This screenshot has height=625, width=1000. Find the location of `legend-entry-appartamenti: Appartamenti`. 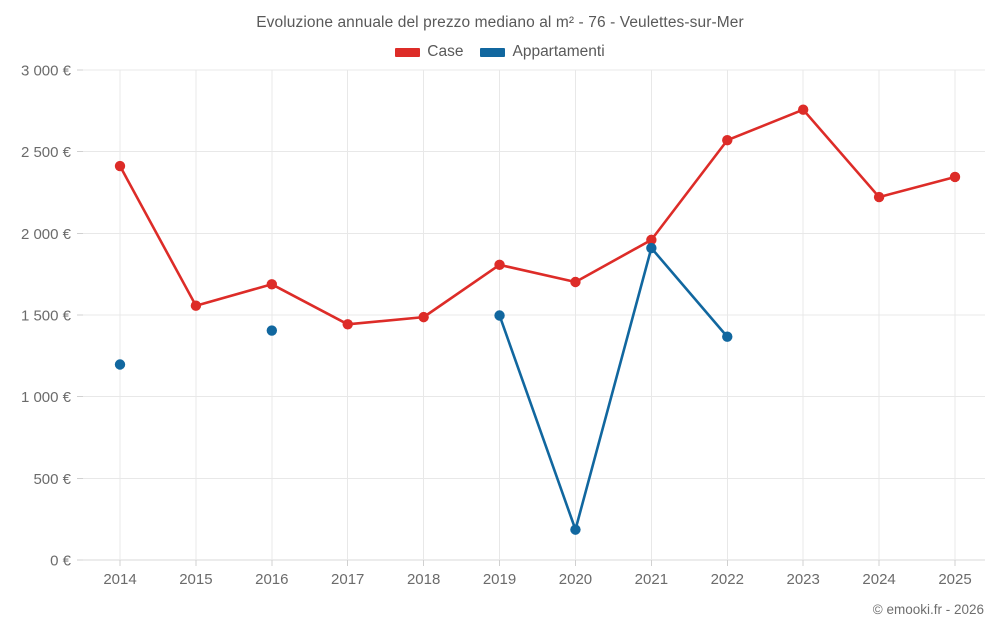

legend-entry-appartamenti: Appartamenti is located at coordinates (542, 52).